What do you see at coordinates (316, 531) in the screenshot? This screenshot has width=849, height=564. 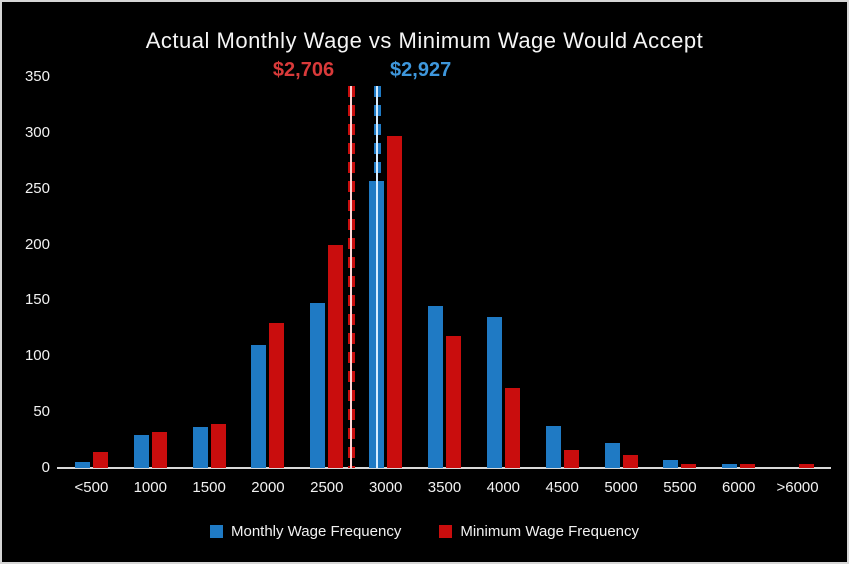 I see `legend-label: Monthly Wage Frequency` at bounding box center [316, 531].